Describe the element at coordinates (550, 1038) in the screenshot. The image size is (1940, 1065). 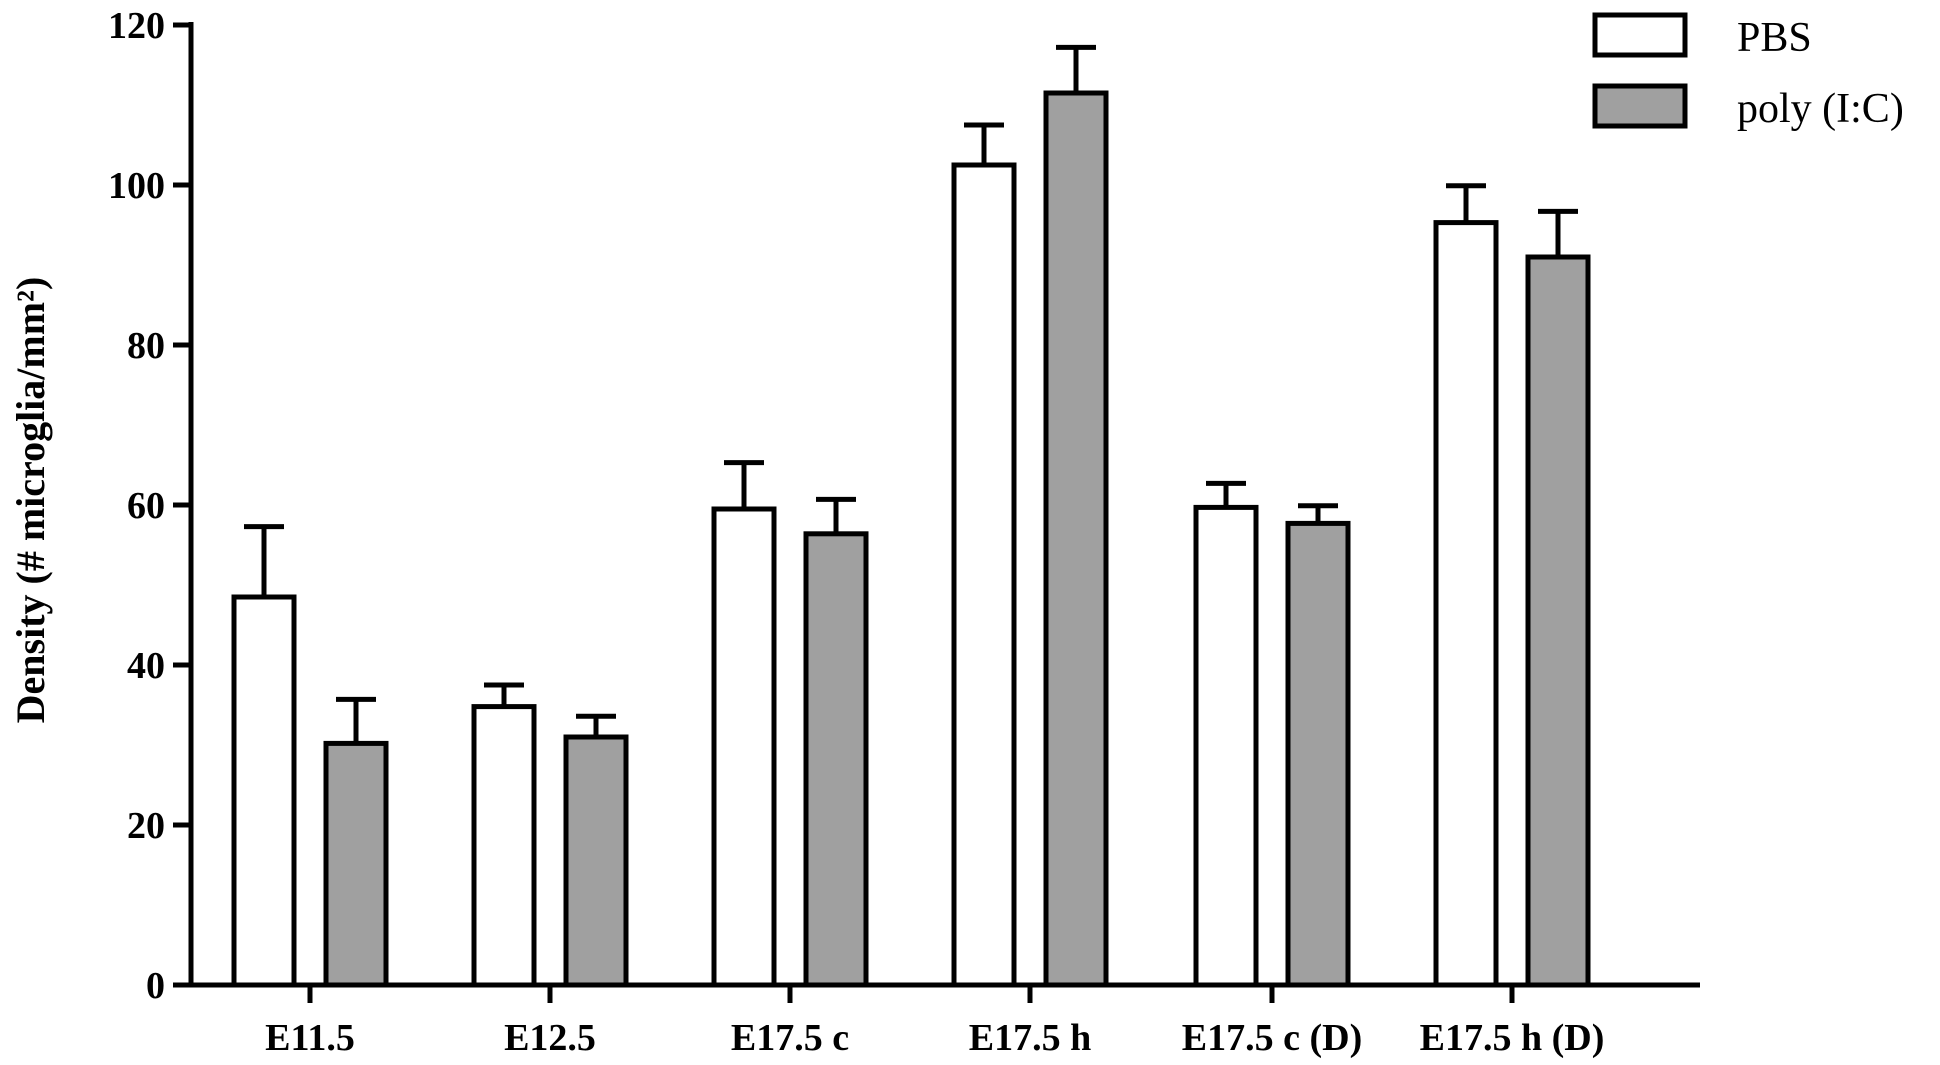
I see `x-tick-label: E12.5` at that location.